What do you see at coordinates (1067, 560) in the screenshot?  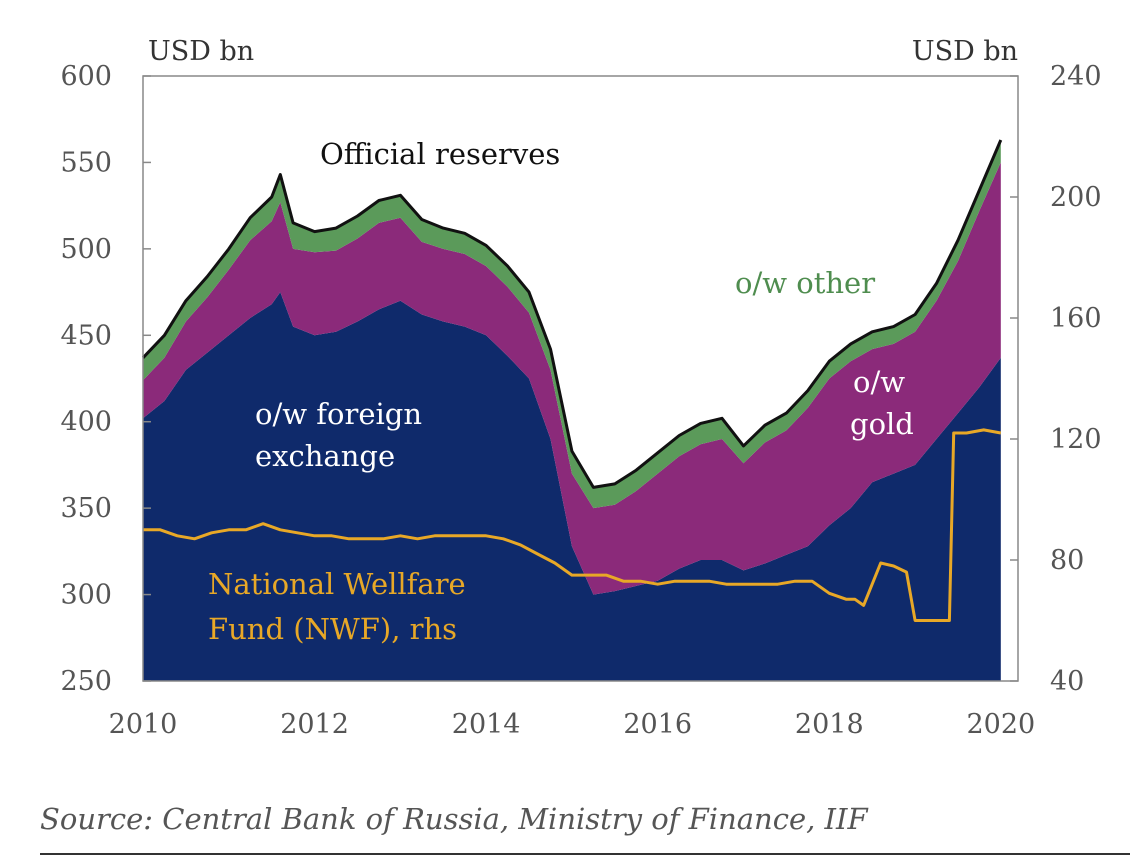 I see `y-right-tick-label: 80` at bounding box center [1067, 560].